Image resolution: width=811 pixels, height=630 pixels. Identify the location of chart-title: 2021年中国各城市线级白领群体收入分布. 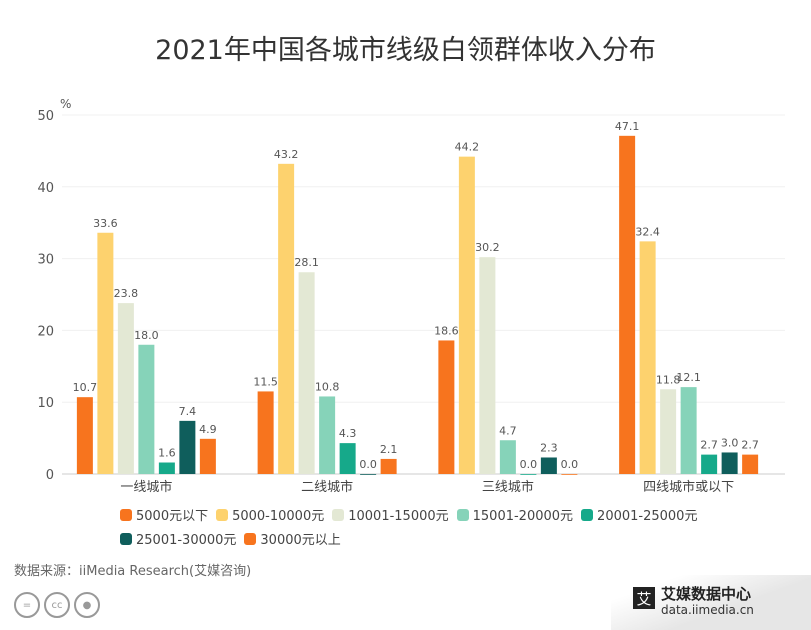
(405, 50).